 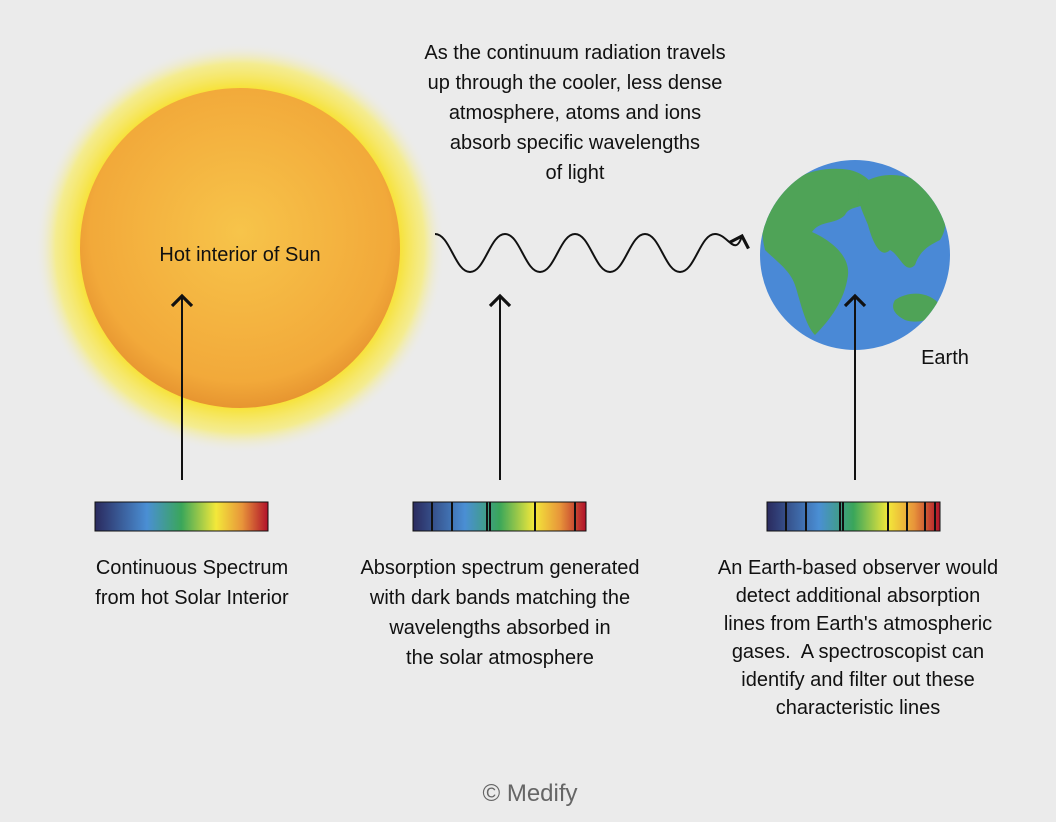 What do you see at coordinates (181, 516) in the screenshot?
I see `spectrum-bar` at bounding box center [181, 516].